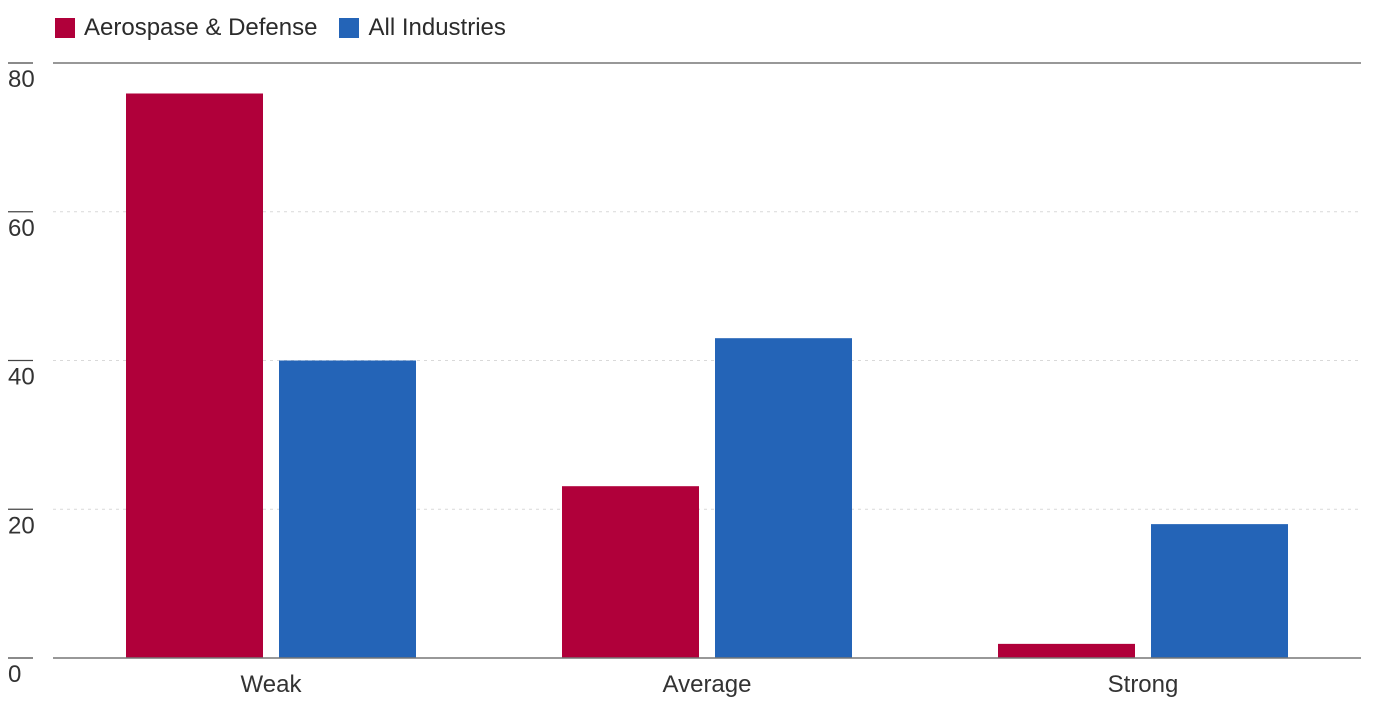 The width and height of the screenshot is (1379, 715). What do you see at coordinates (783, 498) in the screenshot?
I see `bar-all-industries-average` at bounding box center [783, 498].